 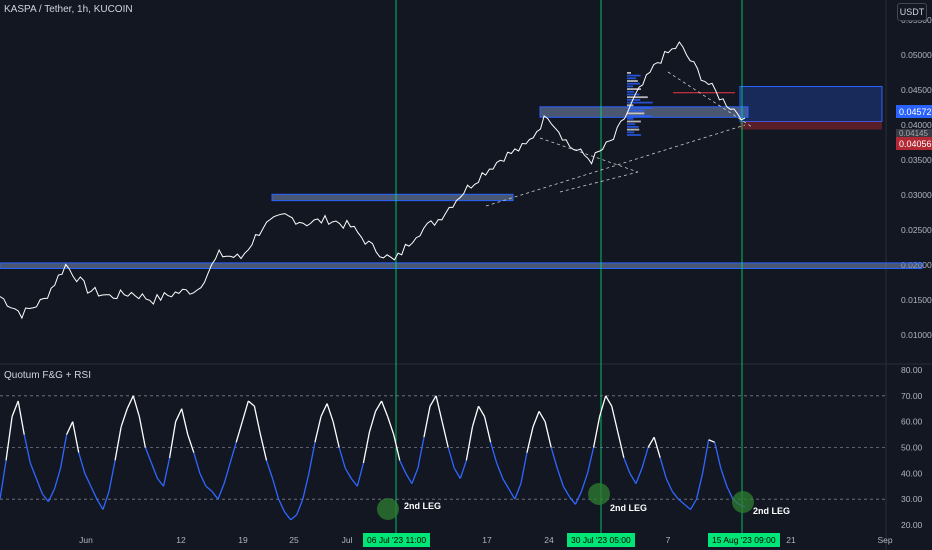 What do you see at coordinates (423, 506) in the screenshot?
I see `annotation-2nd-leg-1: 2nd LEG` at bounding box center [423, 506].